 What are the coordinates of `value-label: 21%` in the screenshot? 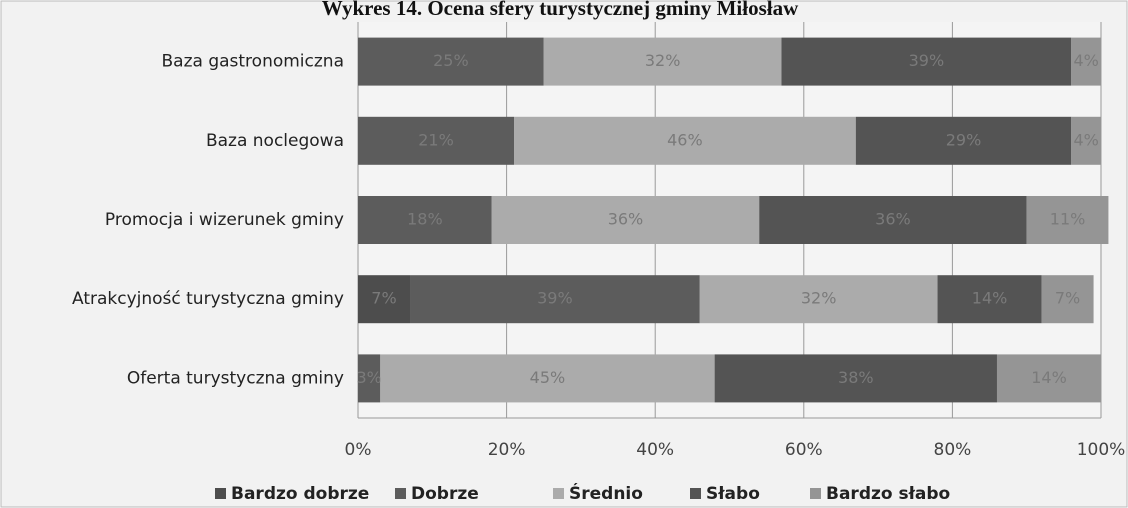 It's located at (436, 139).